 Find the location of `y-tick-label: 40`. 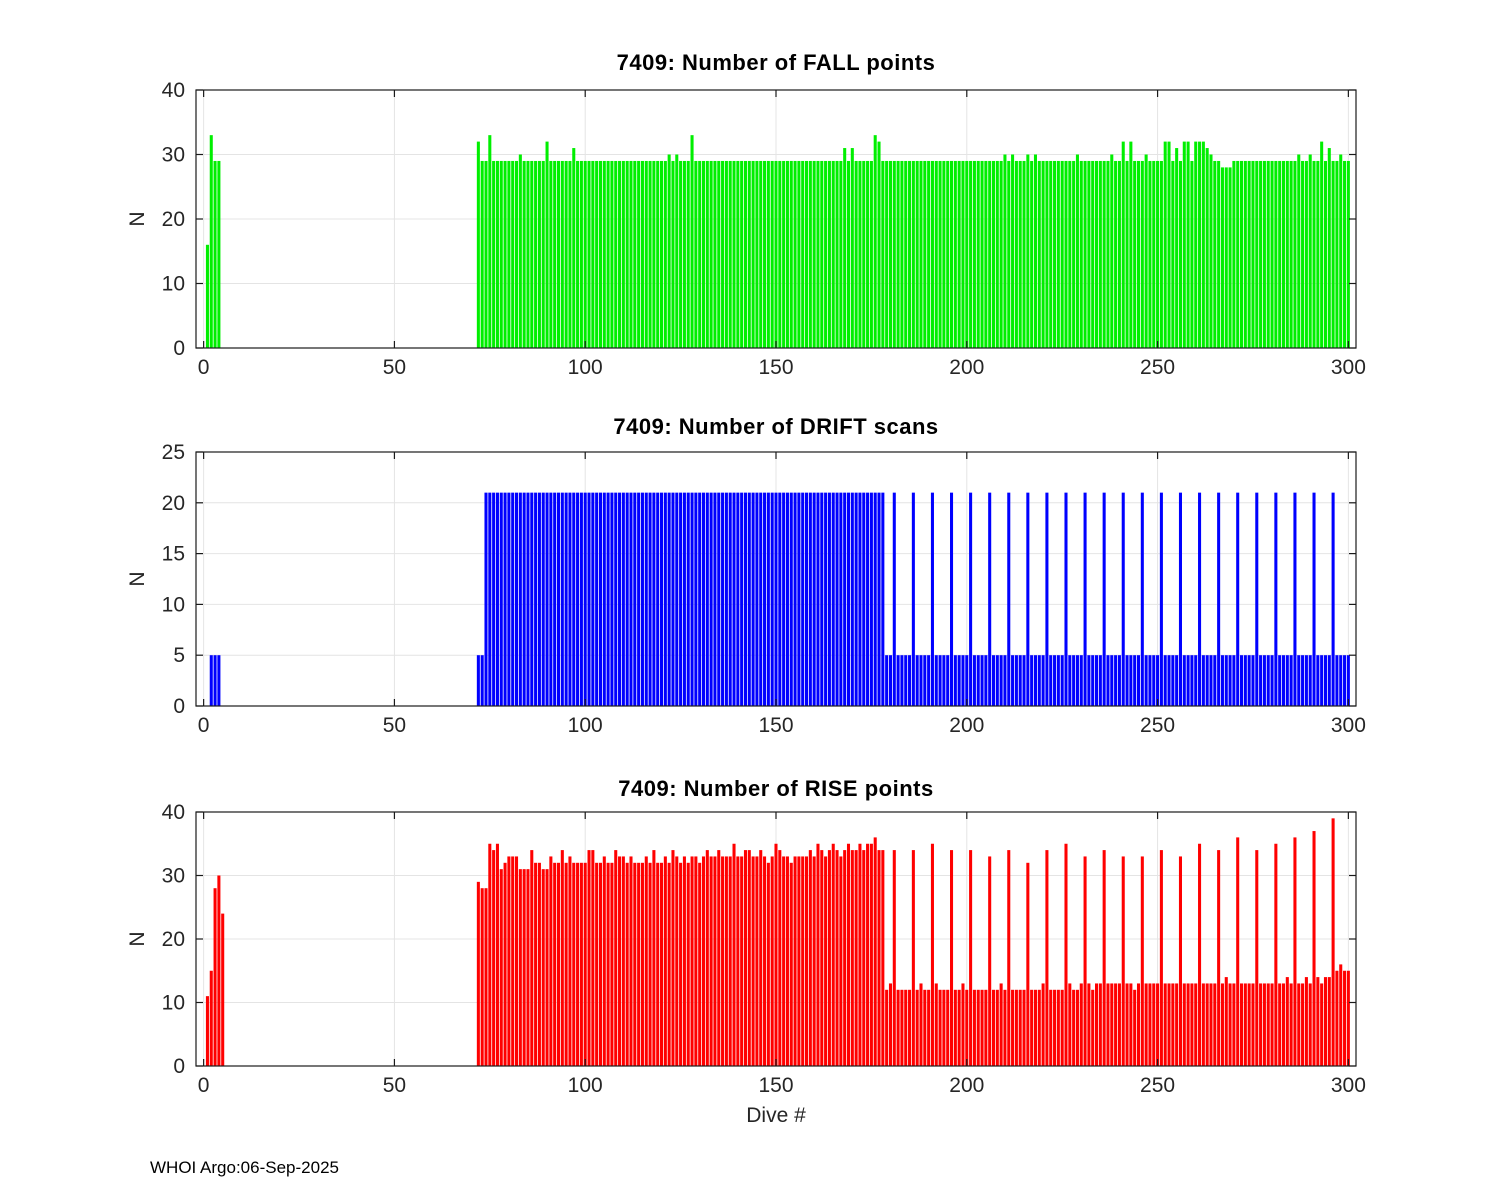

y-tick-label: 40 is located at coordinates (173, 90).